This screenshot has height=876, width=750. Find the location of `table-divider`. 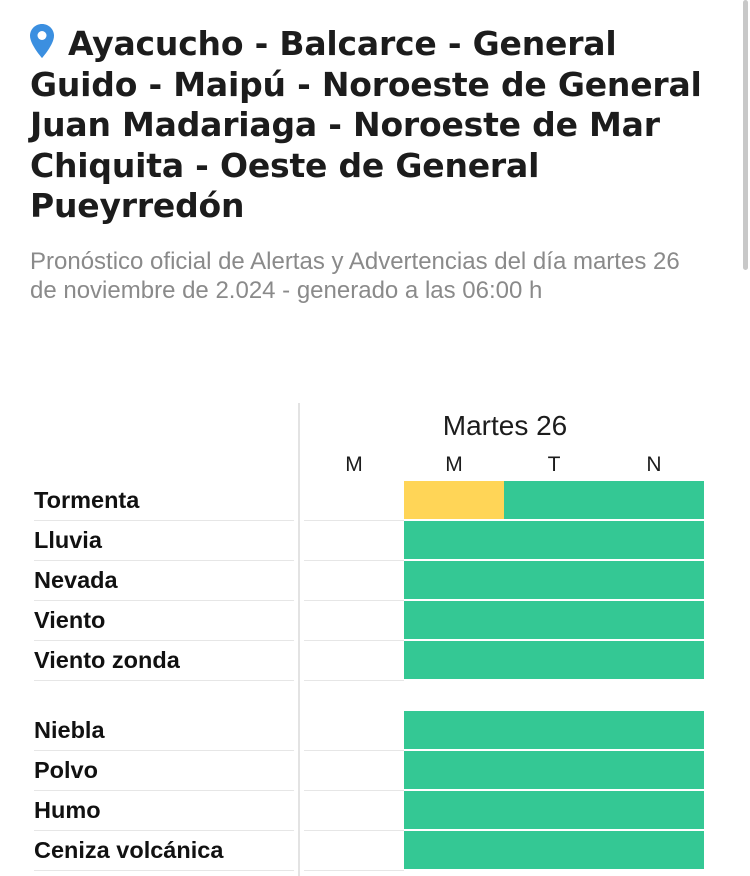

table-divider is located at coordinates (299, 639).